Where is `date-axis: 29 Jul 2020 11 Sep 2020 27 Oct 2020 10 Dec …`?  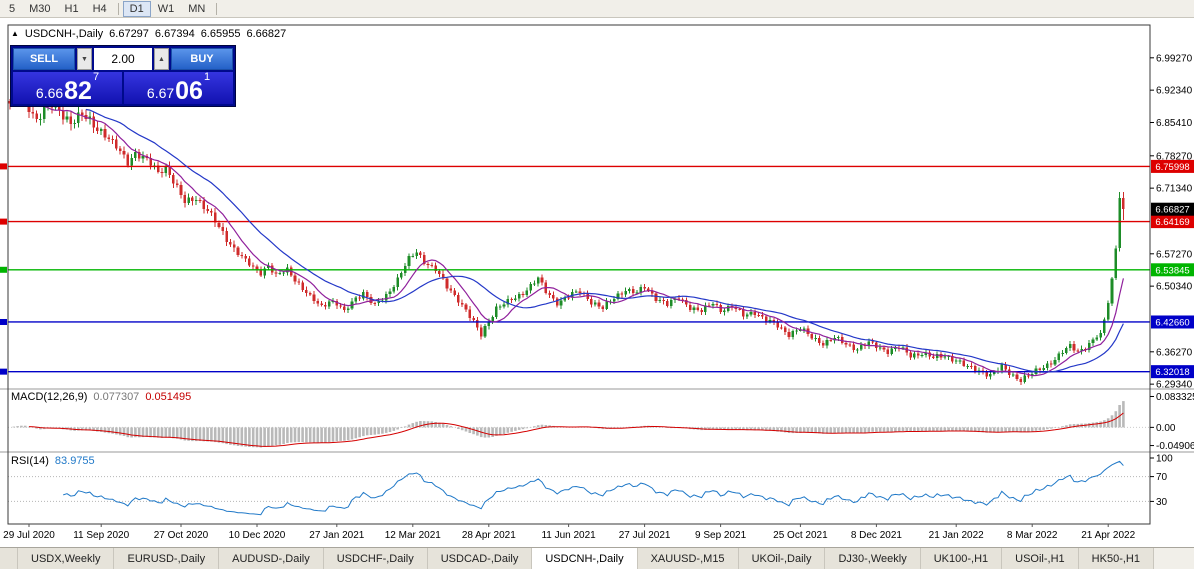
date-axis: 29 Jul 2020 11 Sep 2020 27 Oct 2020 10 Dec … is located at coordinates (569, 532).